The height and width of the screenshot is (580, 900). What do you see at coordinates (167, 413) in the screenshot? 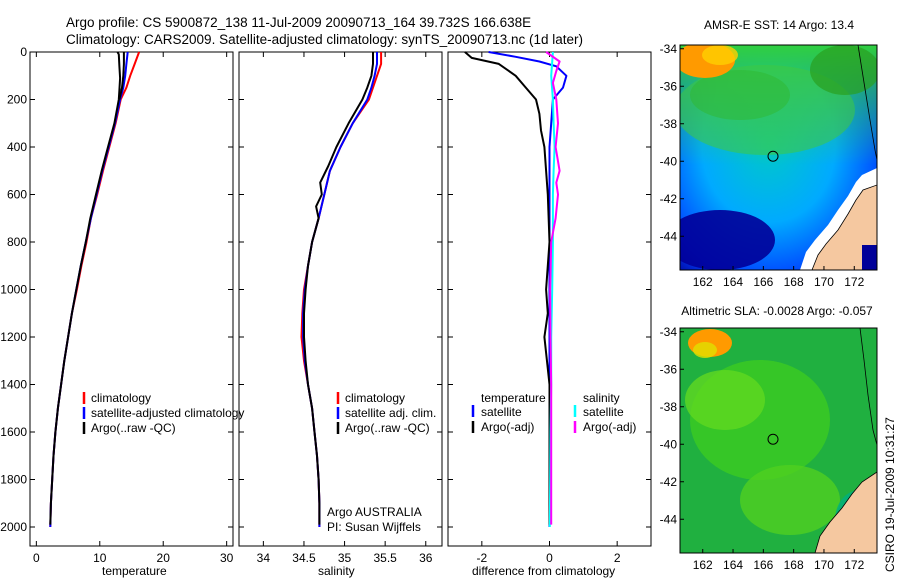
I see `legend-label-satellite-adjusted: satellite-adjusted climatology` at bounding box center [167, 413].